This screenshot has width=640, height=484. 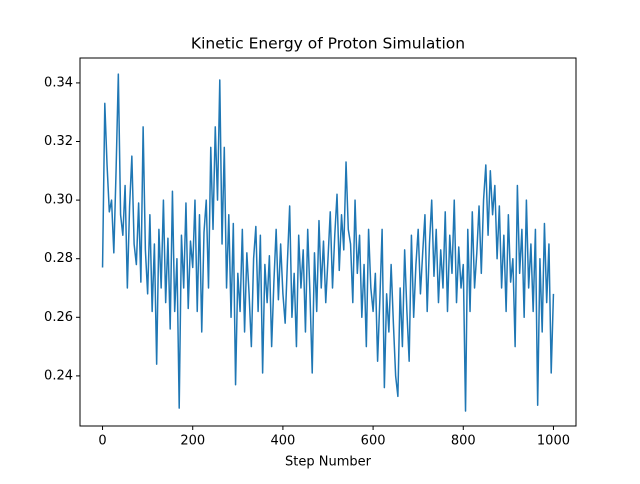 What do you see at coordinates (58, 141) in the screenshot?
I see `y-tick-label: 0.32` at bounding box center [58, 141].